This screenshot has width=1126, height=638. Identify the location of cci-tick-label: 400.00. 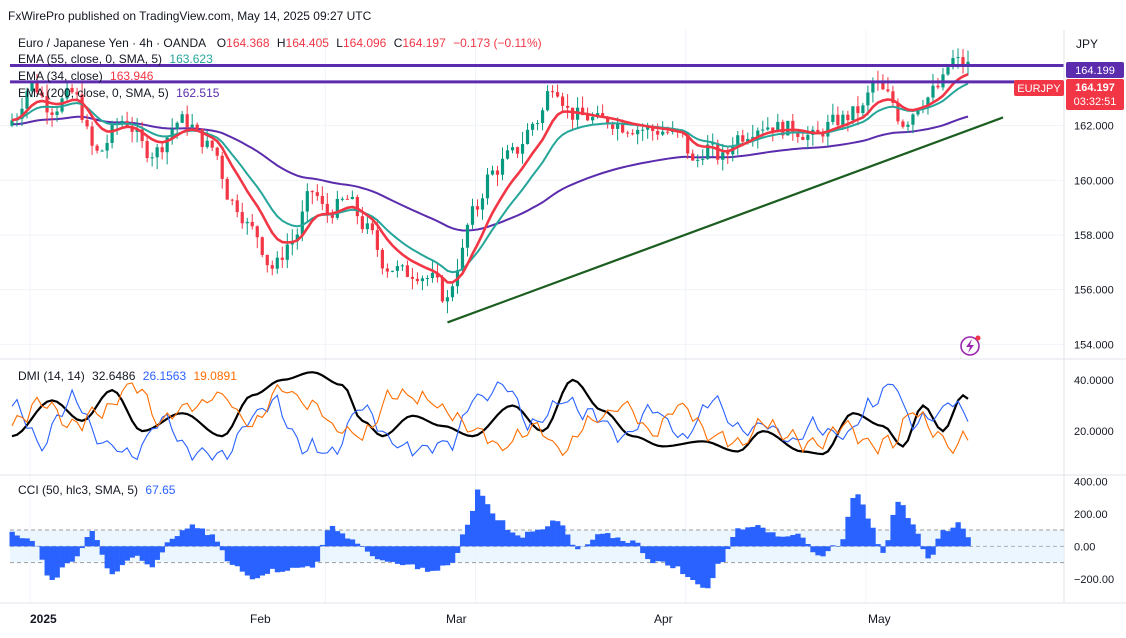
(1091, 482).